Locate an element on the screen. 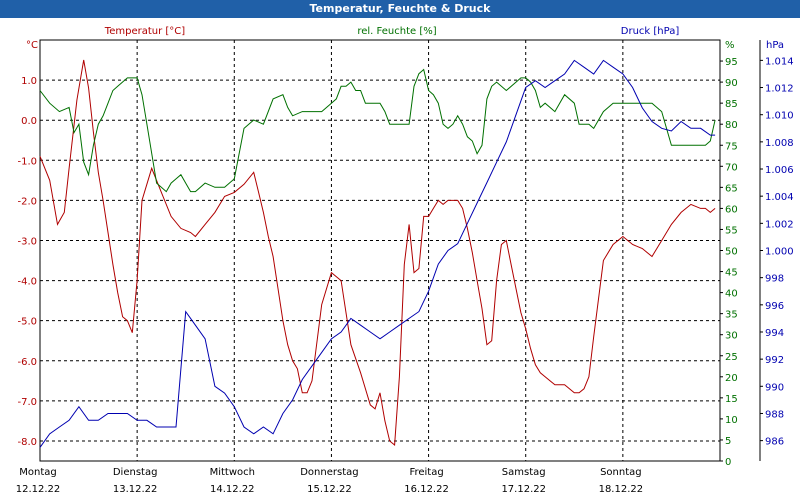 Image resolution: width=800 pixels, height=500 pixels. y-tick-label-humidity: 30 is located at coordinates (731, 336).